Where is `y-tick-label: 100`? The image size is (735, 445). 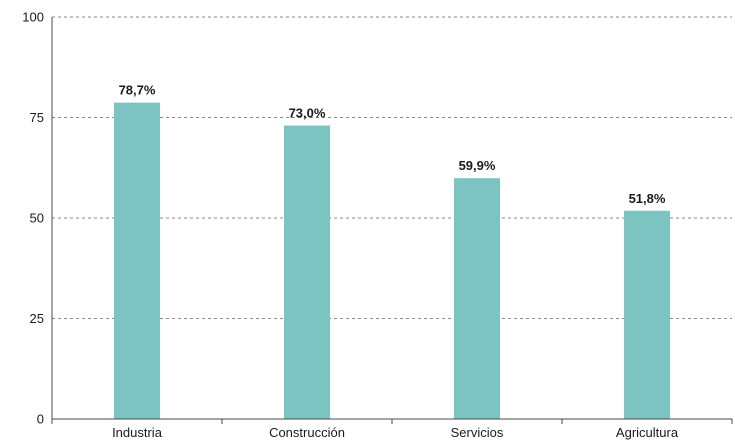
y-tick-label: 100 is located at coordinates (33, 17).